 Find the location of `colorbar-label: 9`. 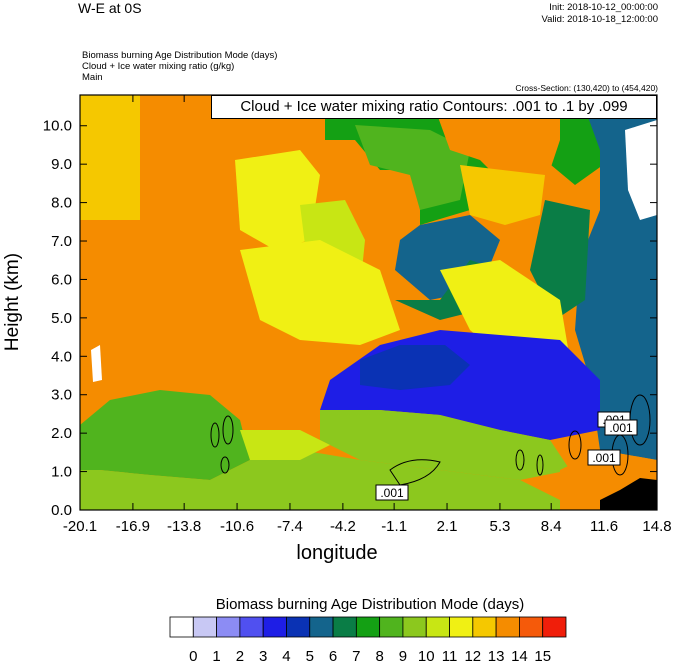

colorbar-label: 9 is located at coordinates (403, 656).